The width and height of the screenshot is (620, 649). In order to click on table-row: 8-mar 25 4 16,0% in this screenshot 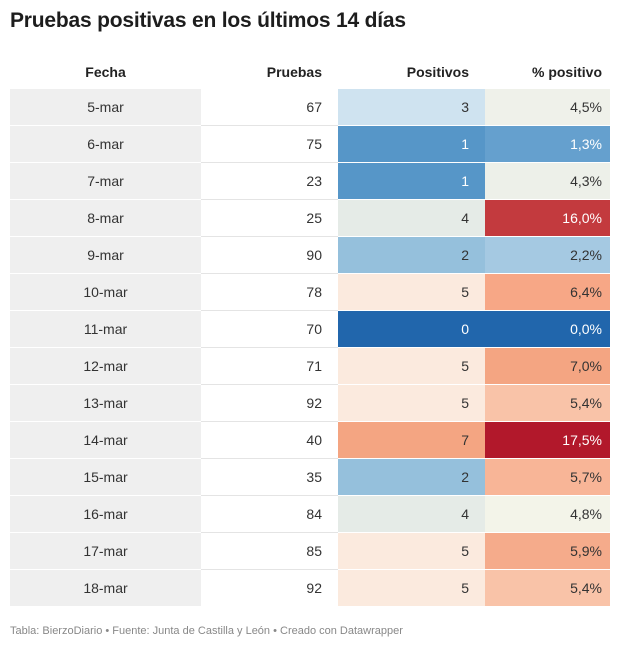, I will do `click(310, 218)`.